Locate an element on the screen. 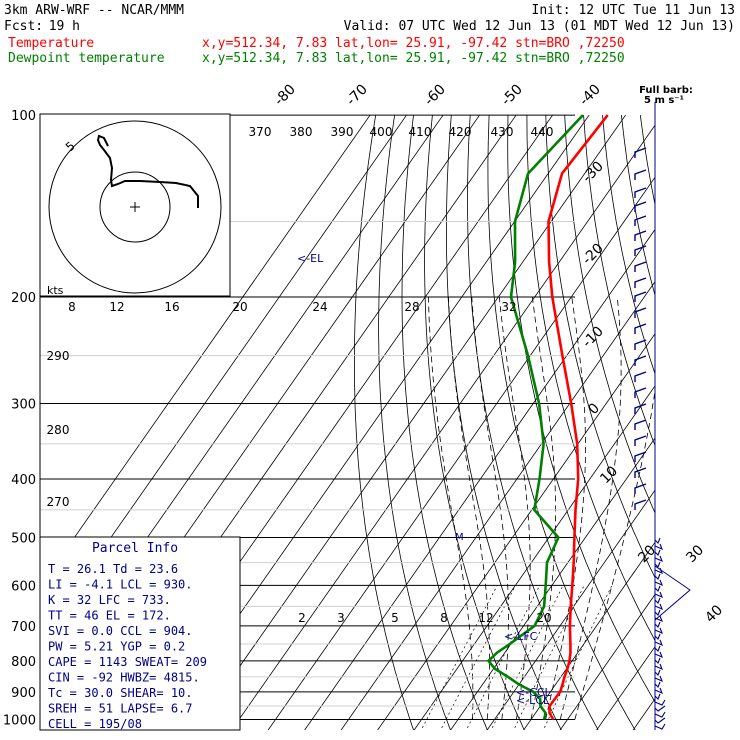 This screenshot has height=740, width=740. pressure-tick-label: 100 is located at coordinates (23, 116).